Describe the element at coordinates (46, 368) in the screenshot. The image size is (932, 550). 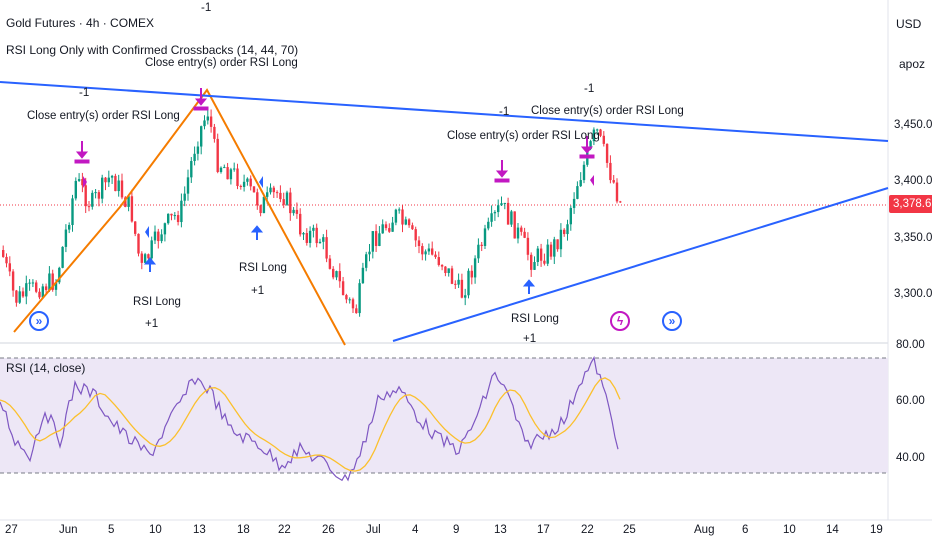
I see `rsi-title: RSI (14, close)` at that location.